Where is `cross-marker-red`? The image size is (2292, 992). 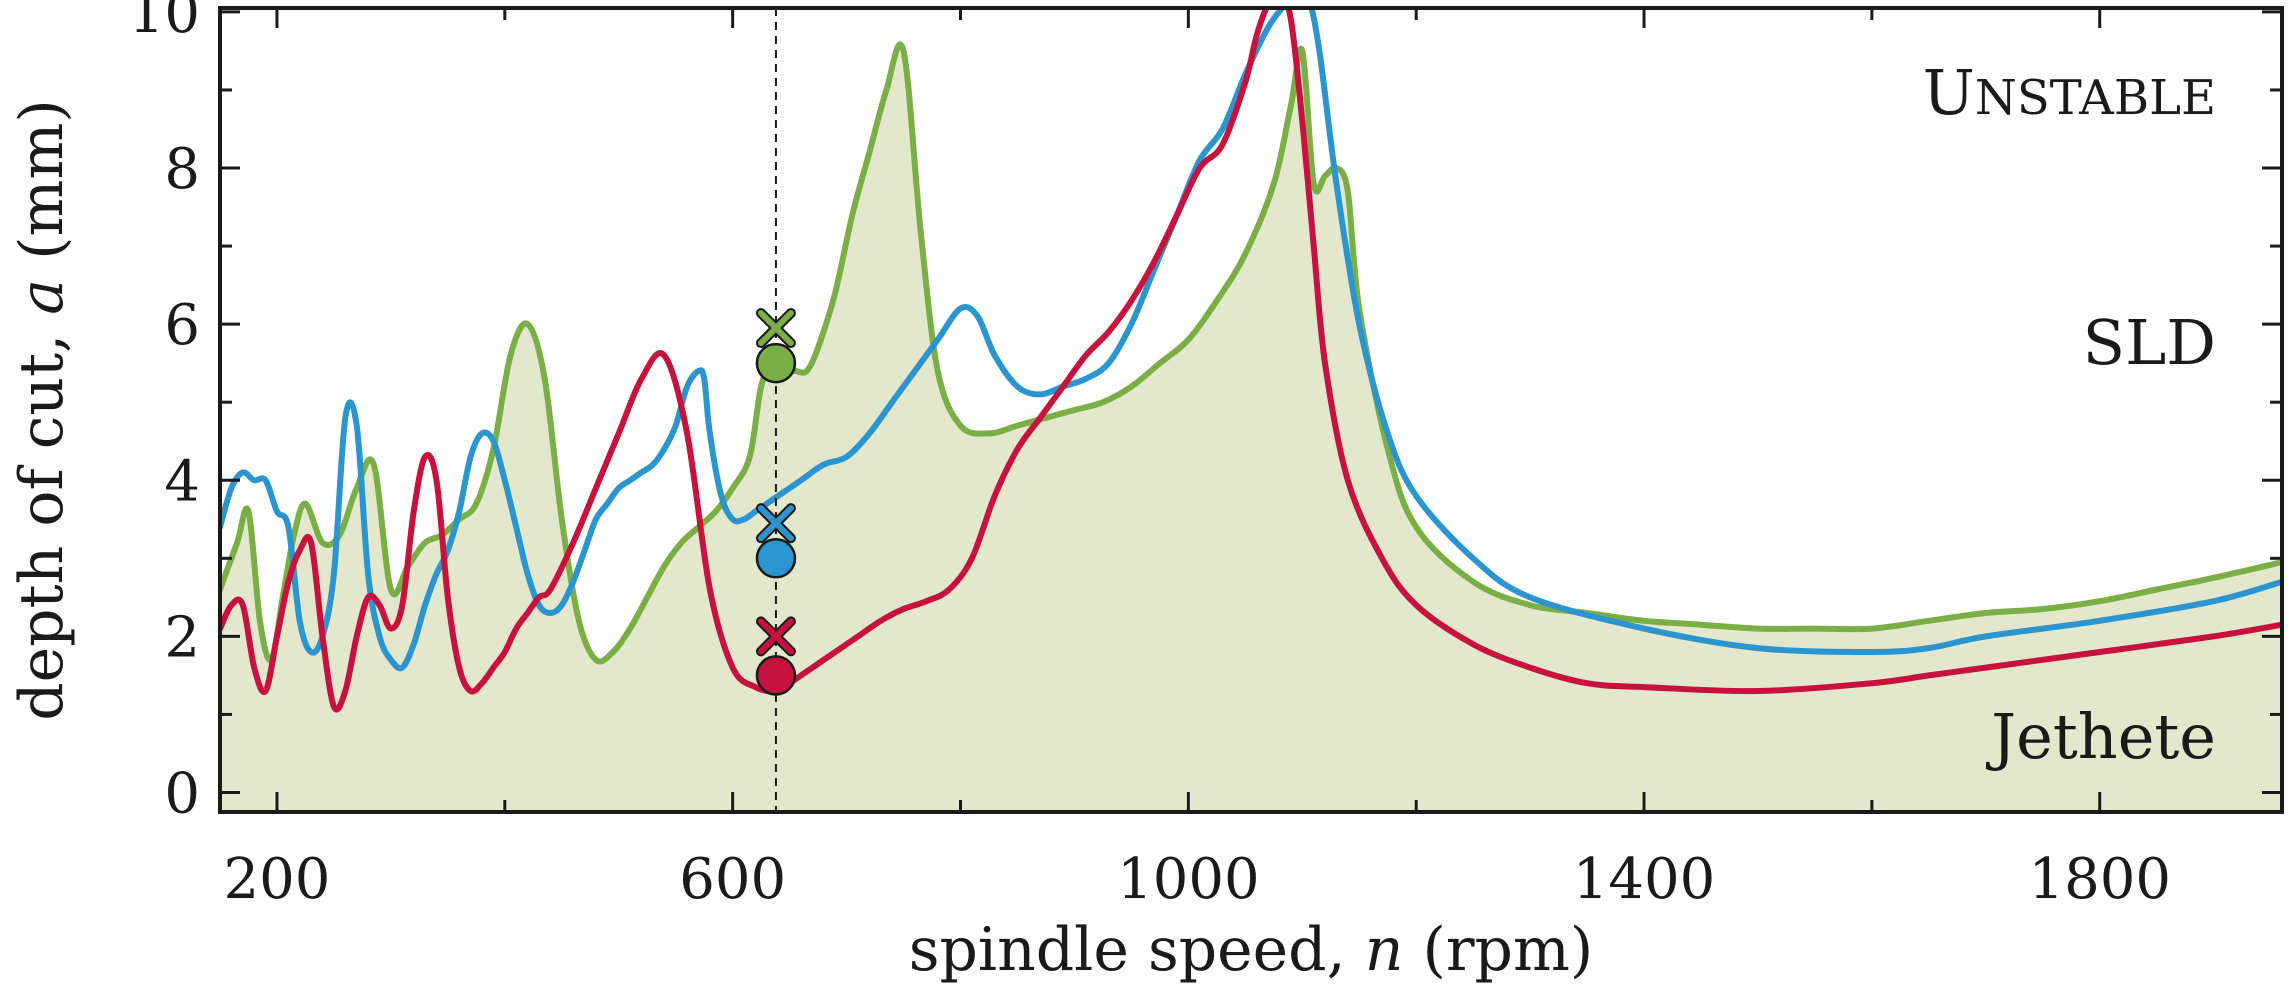 cross-marker-red is located at coordinates (775, 636).